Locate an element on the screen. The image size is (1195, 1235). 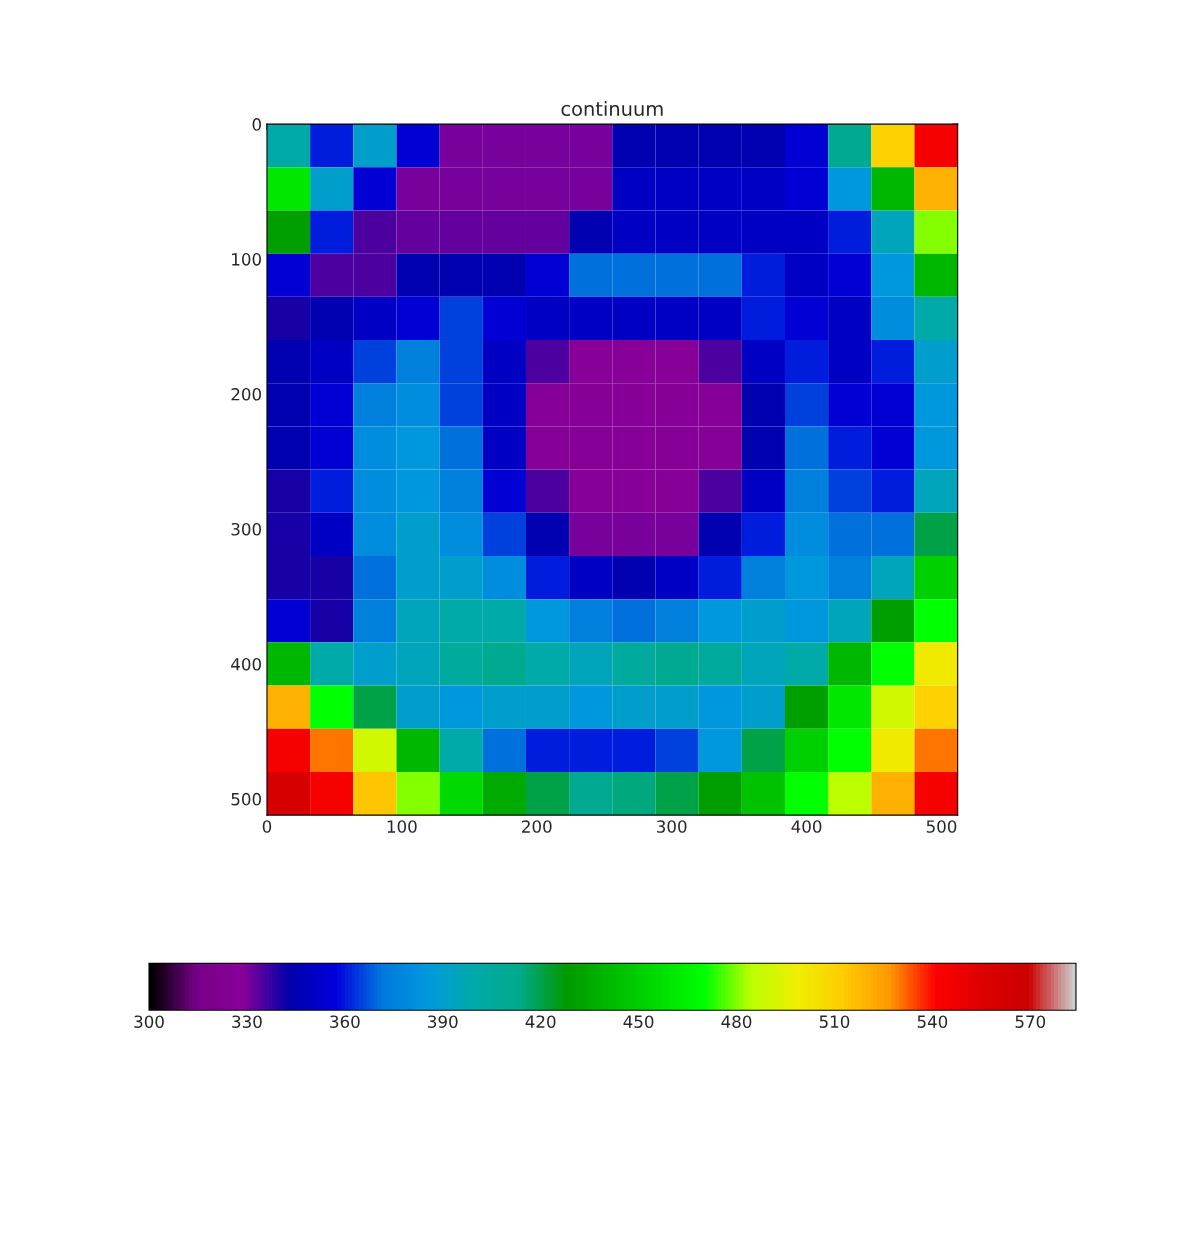
x-tick-label: 400 is located at coordinates (806, 826).